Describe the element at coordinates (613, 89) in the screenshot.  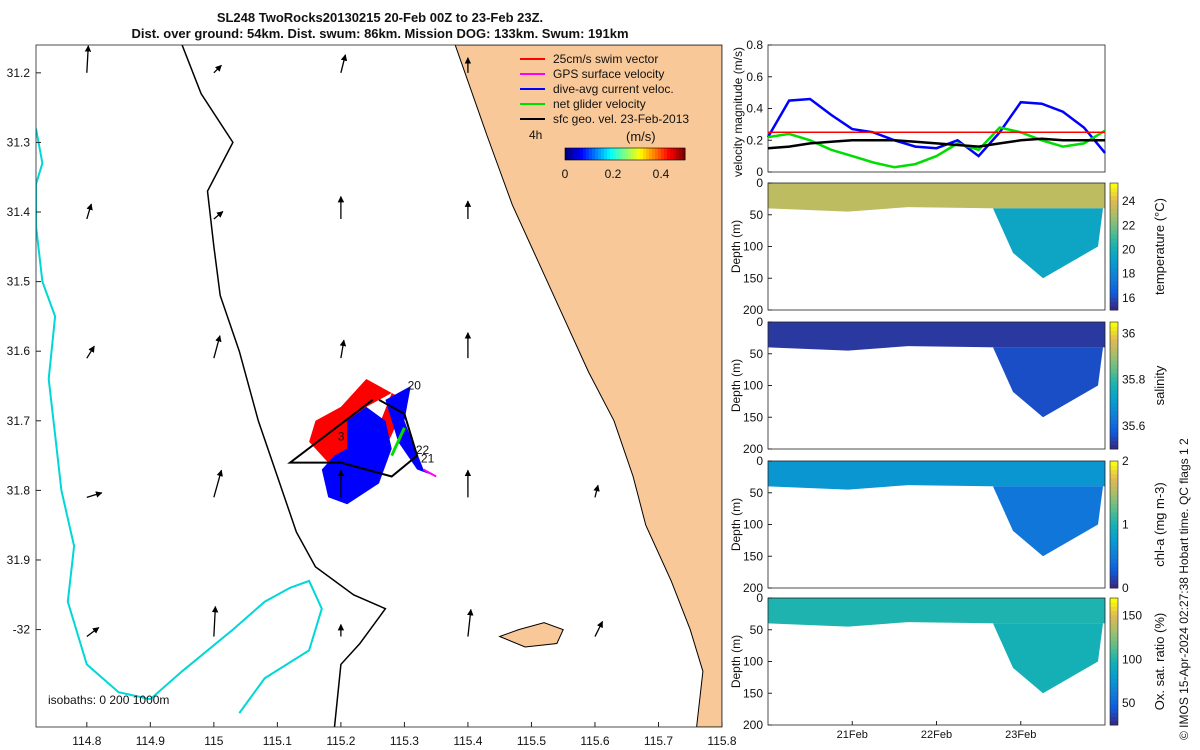
I see `legend-label-2: dive-avg current veloc.` at that location.